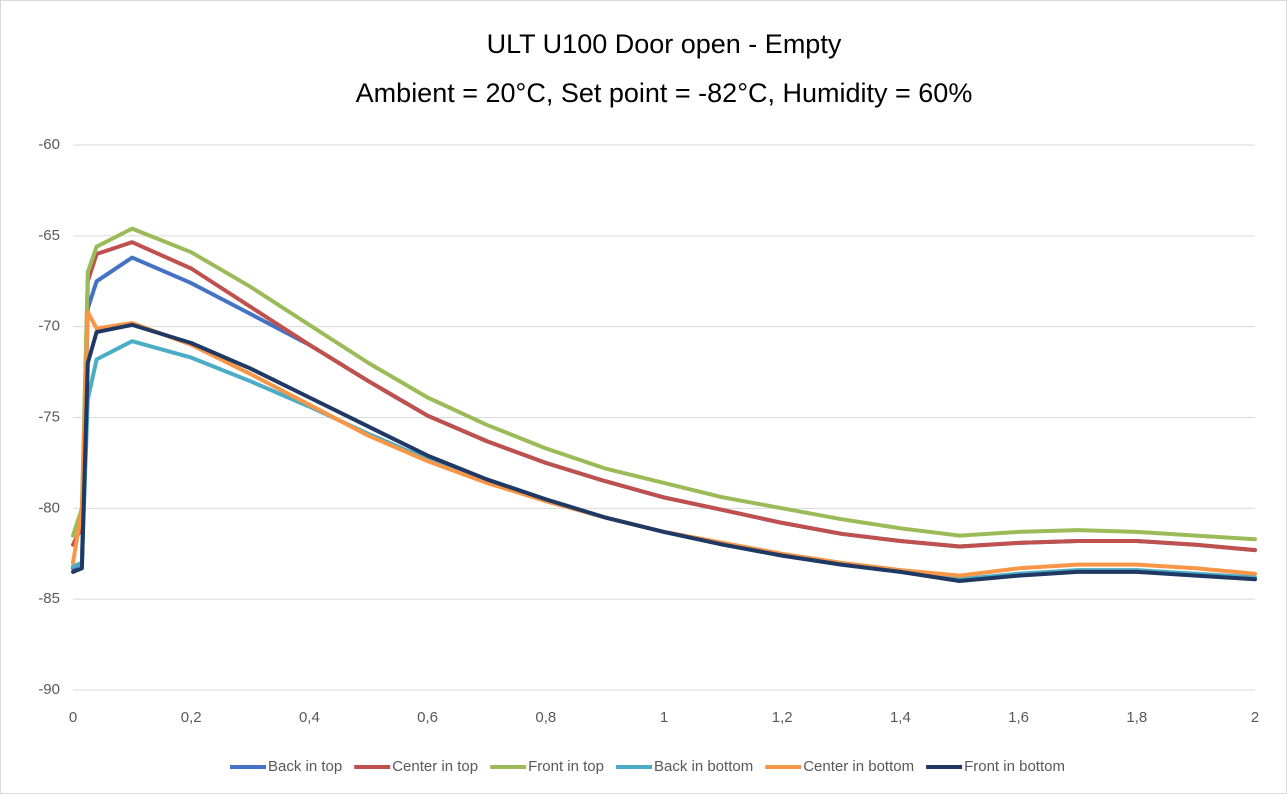  I want to click on x-tick-label: 1,6, so click(1018, 717).